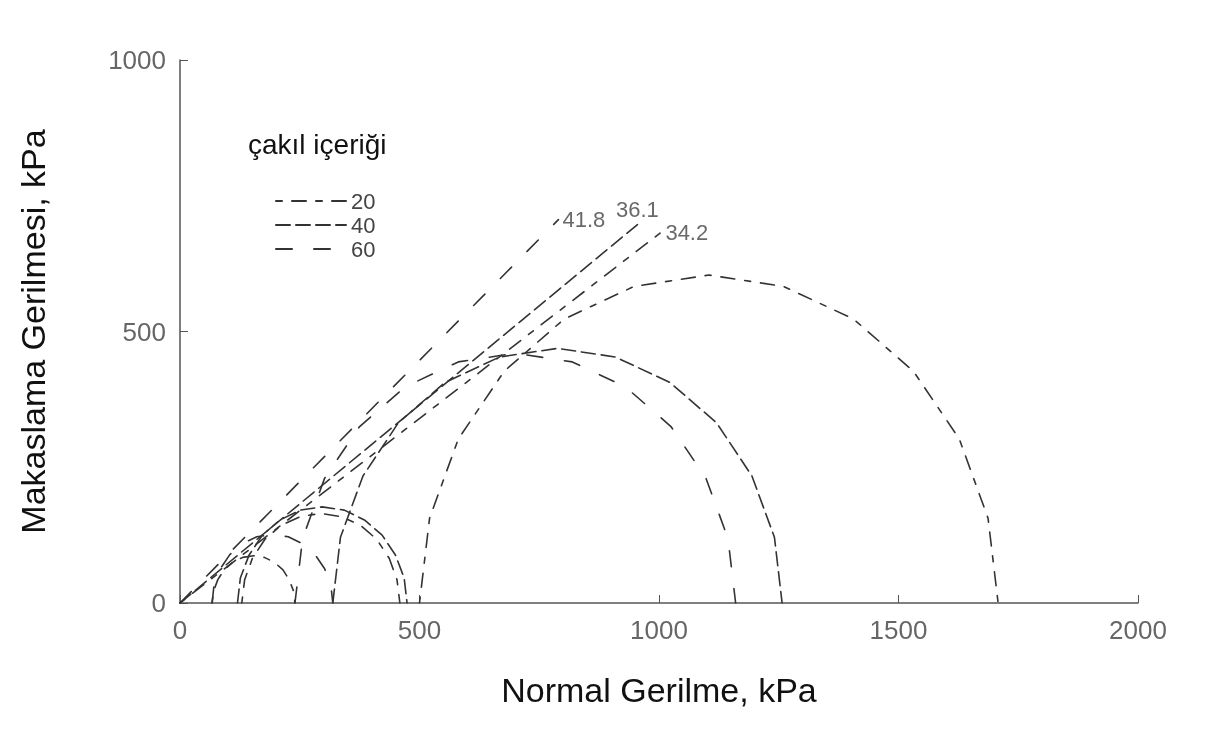 The height and width of the screenshot is (749, 1206). I want to click on annotation: 36.1, so click(637, 210).